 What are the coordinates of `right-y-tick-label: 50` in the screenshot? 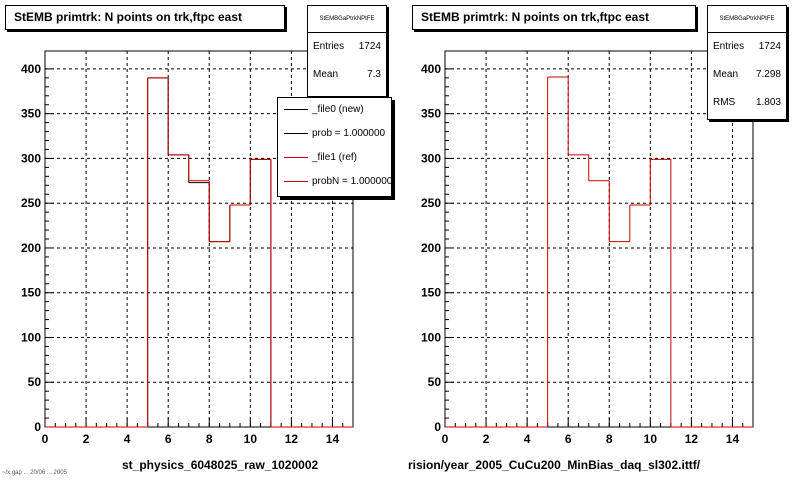 It's located at (435, 382).